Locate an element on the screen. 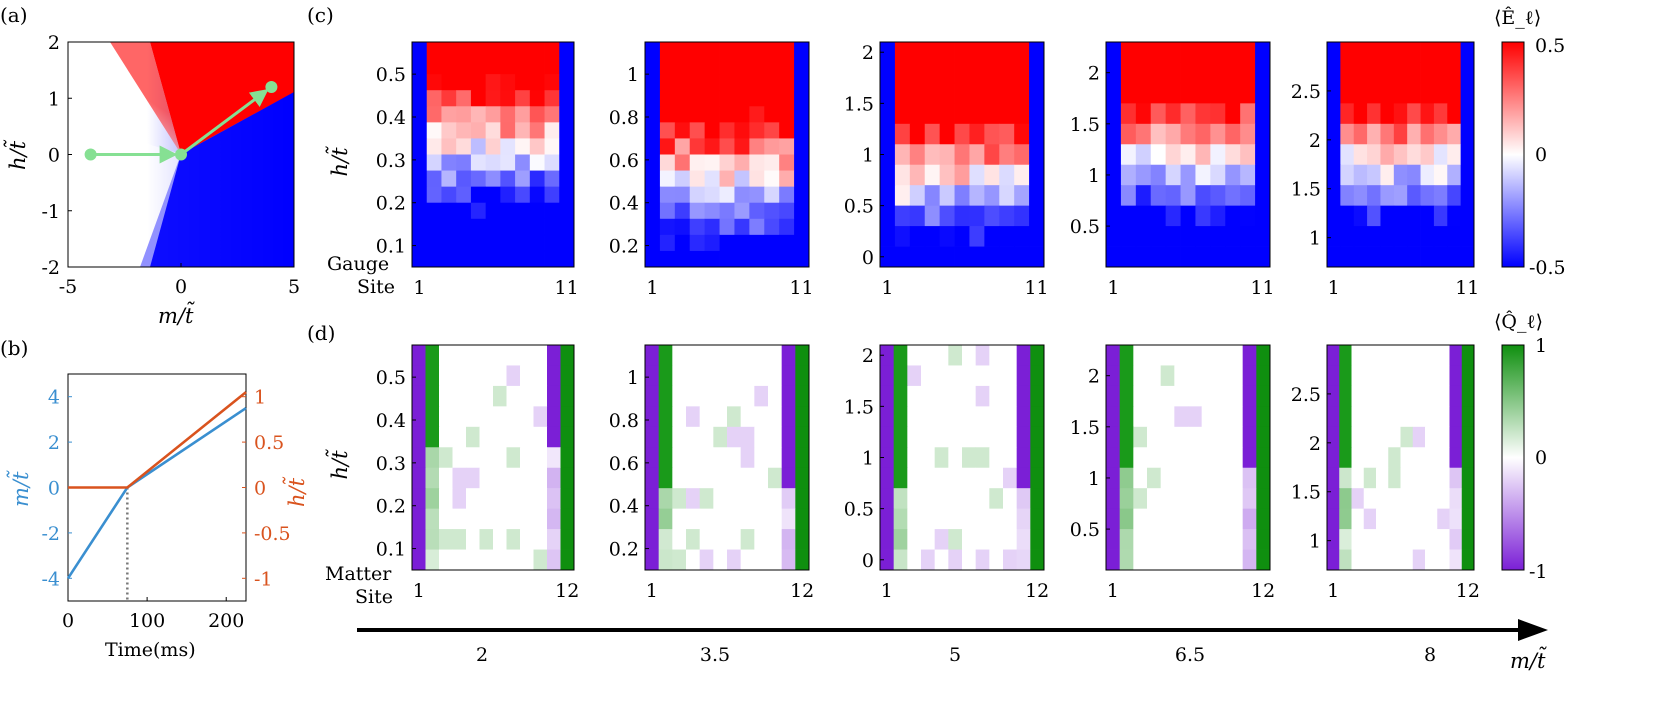  x-tick-label: 200 is located at coordinates (226, 621).